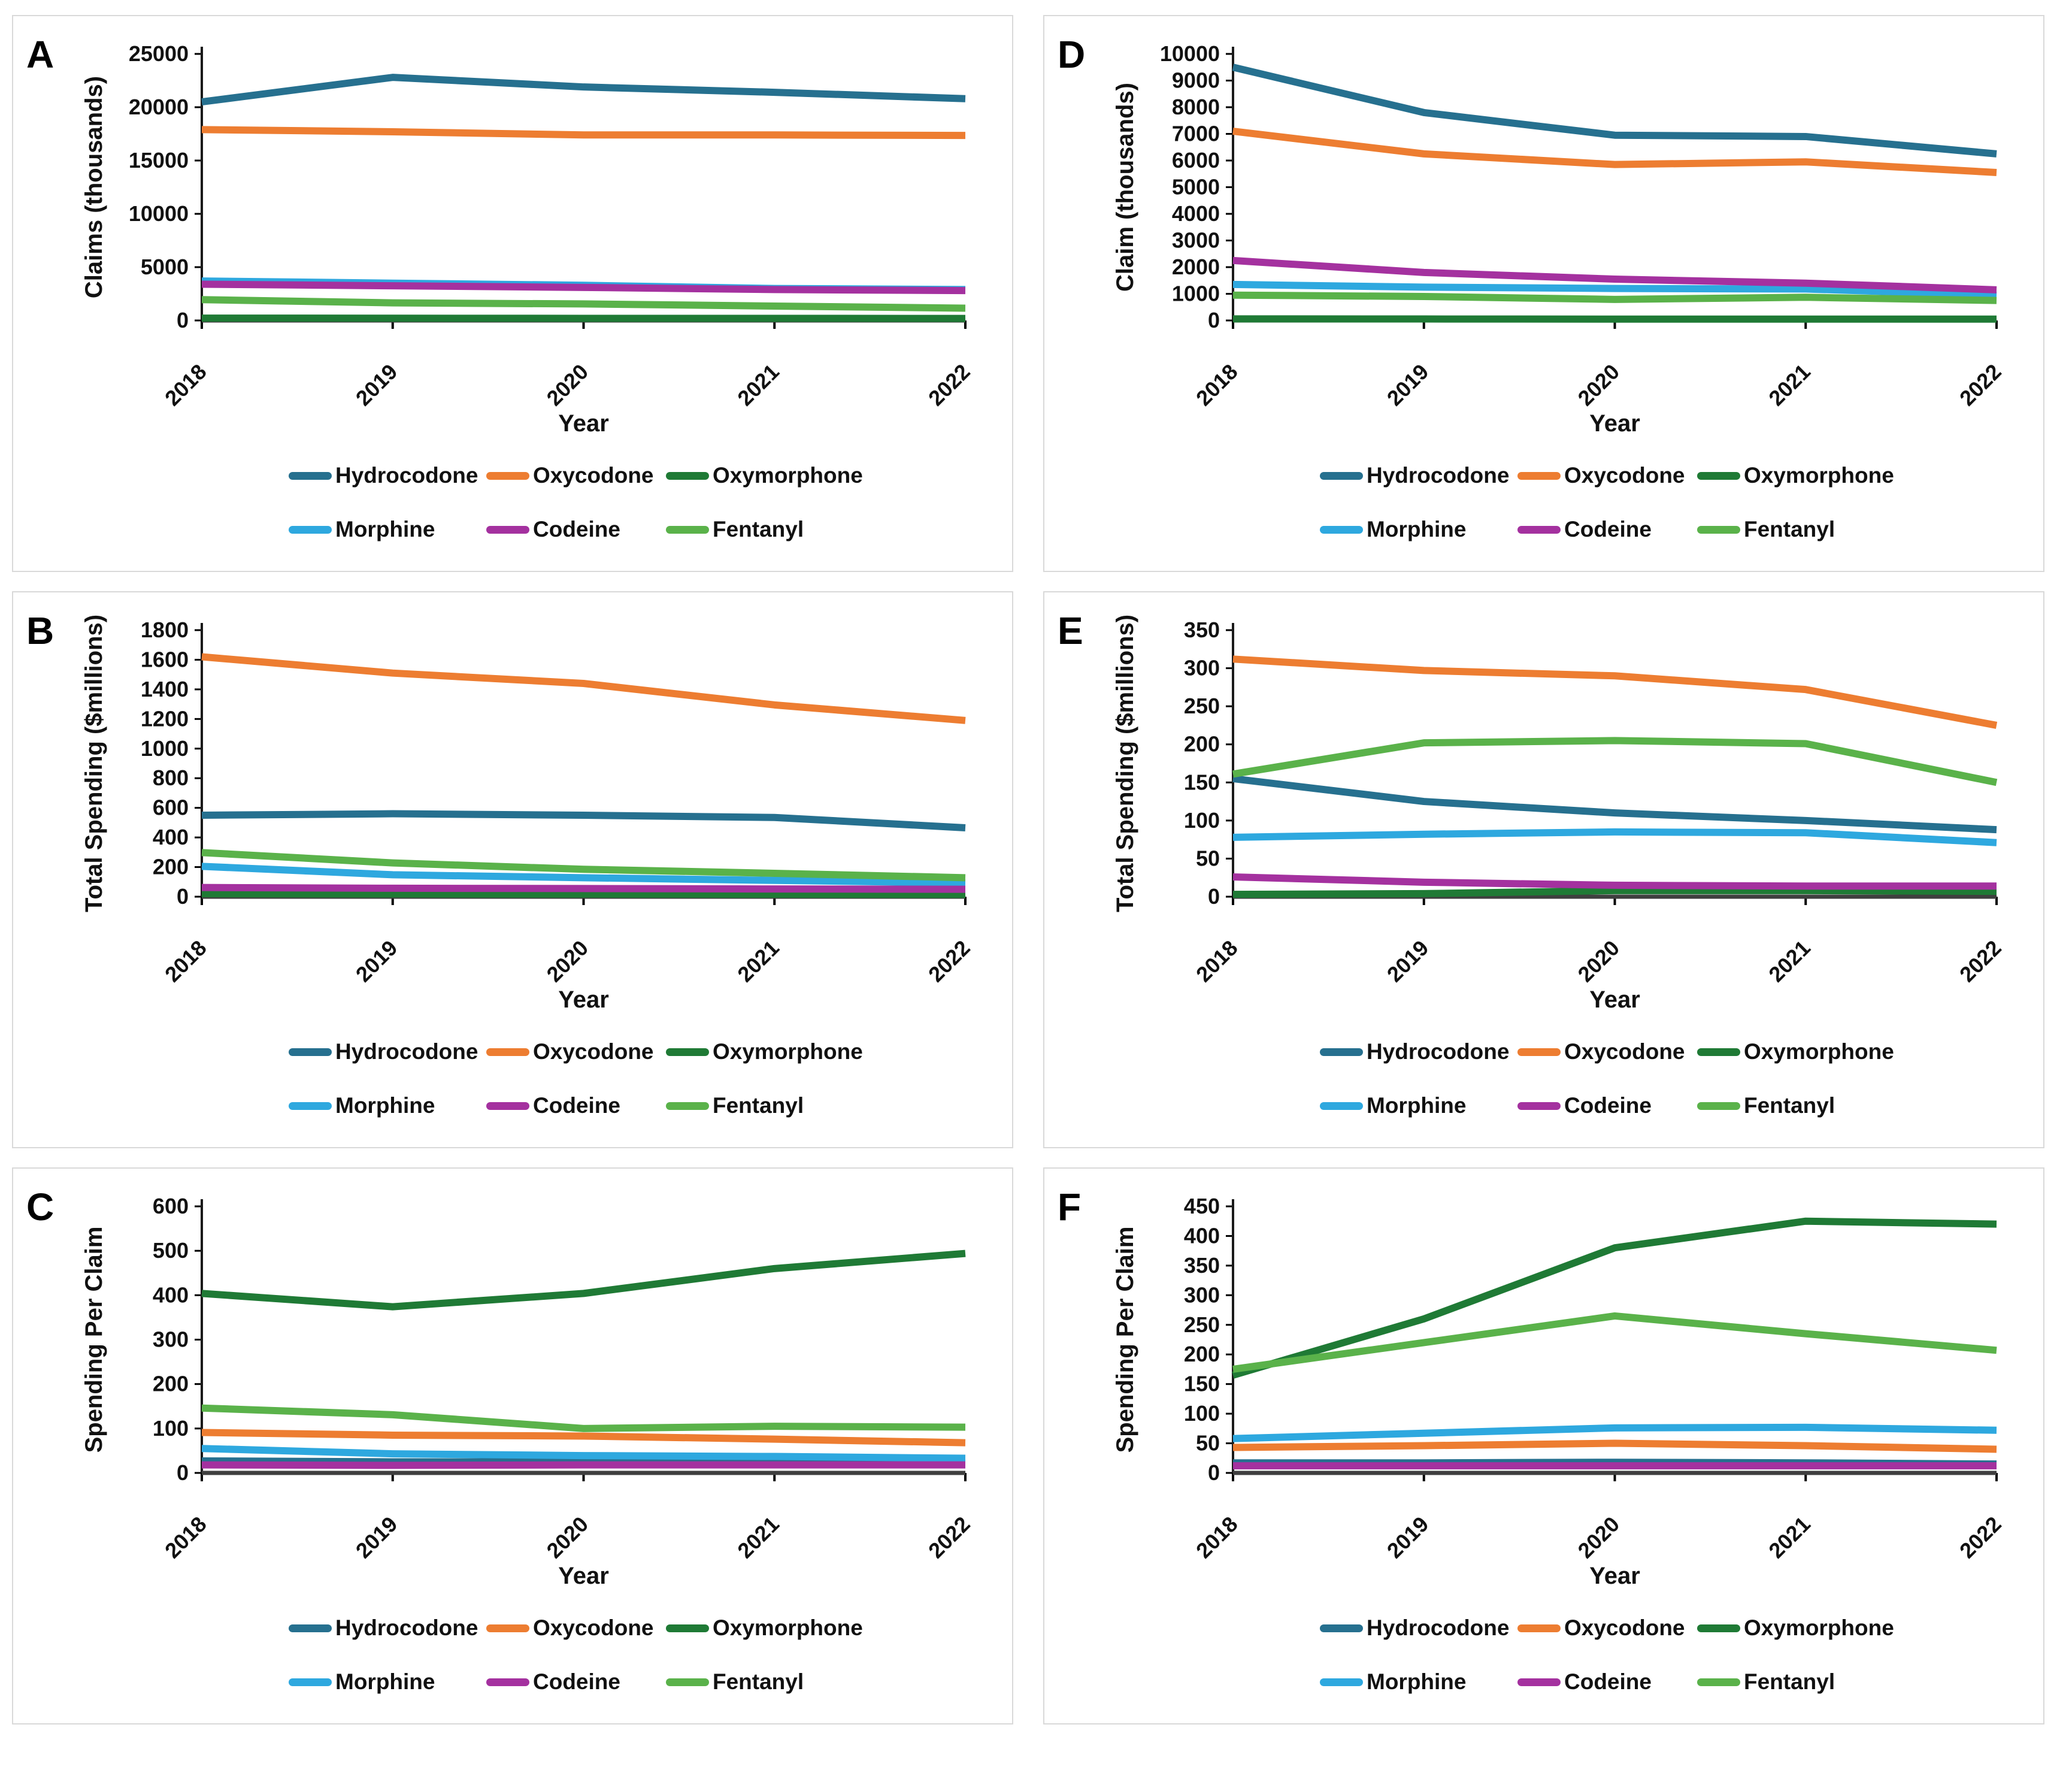 The width and height of the screenshot is (2072, 1776). Describe the element at coordinates (1202, 1206) in the screenshot. I see `y-tick-label: 450` at that location.